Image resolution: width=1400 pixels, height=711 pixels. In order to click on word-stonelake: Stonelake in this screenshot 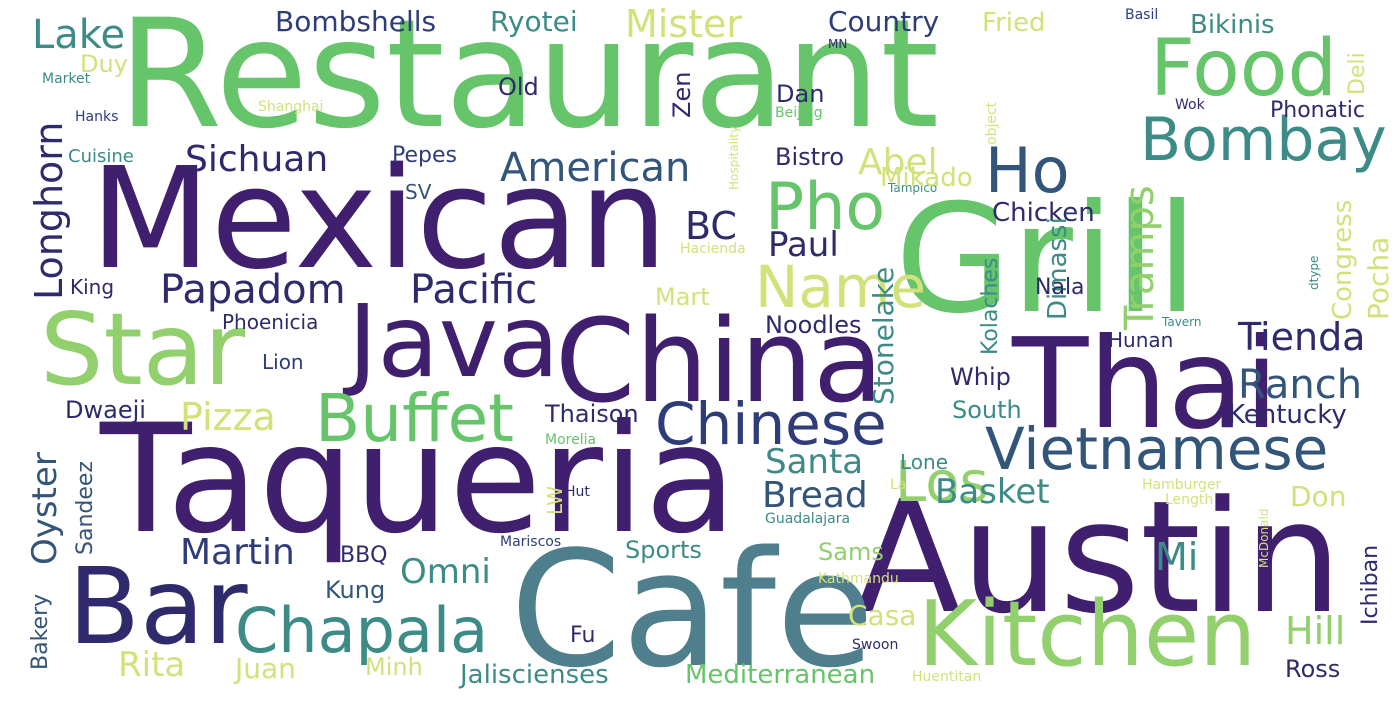, I will do `click(883, 335)`.